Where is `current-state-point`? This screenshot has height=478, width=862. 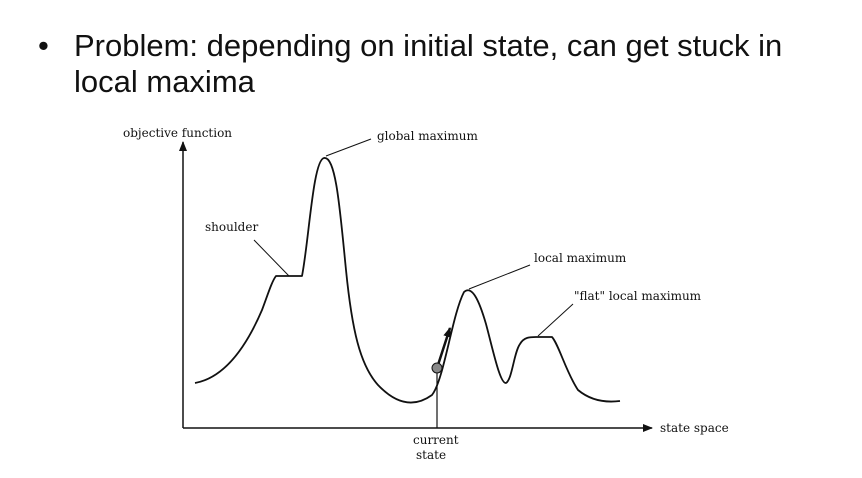
current-state-point is located at coordinates (437, 368).